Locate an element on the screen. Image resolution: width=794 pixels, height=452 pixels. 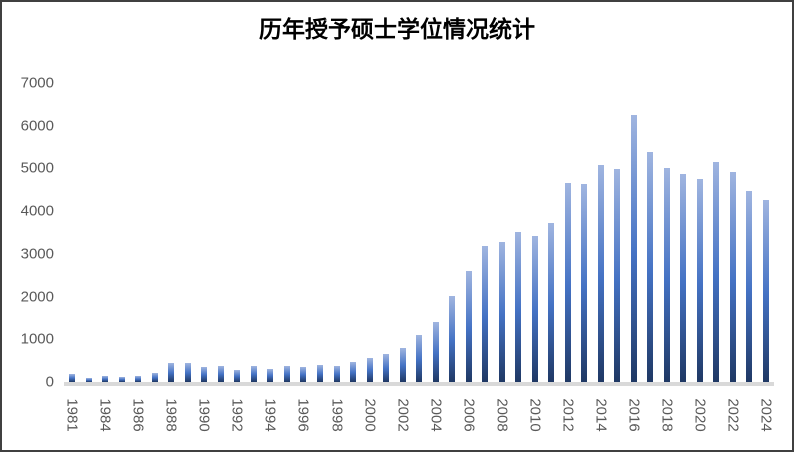
bar-column-1987 is located at coordinates (155, 232).